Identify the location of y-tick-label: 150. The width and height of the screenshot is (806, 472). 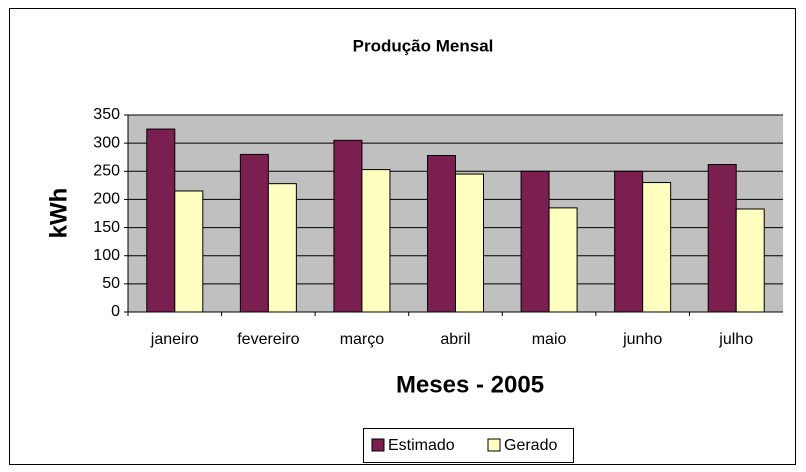
(106, 227).